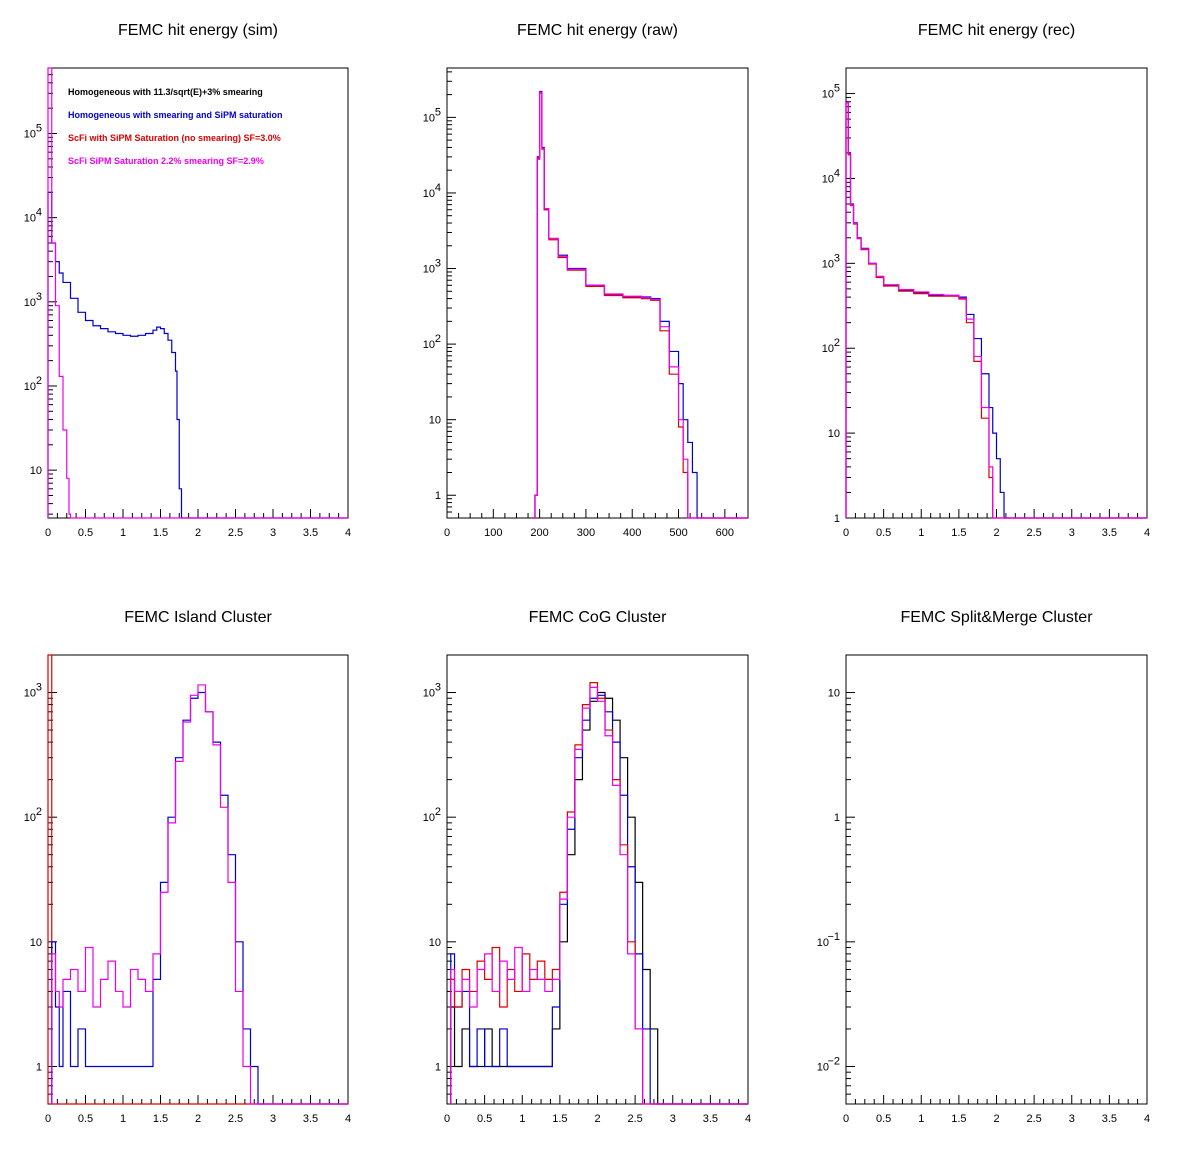  Describe the element at coordinates (632, 533) in the screenshot. I see `x-tick-label: 400` at that location.